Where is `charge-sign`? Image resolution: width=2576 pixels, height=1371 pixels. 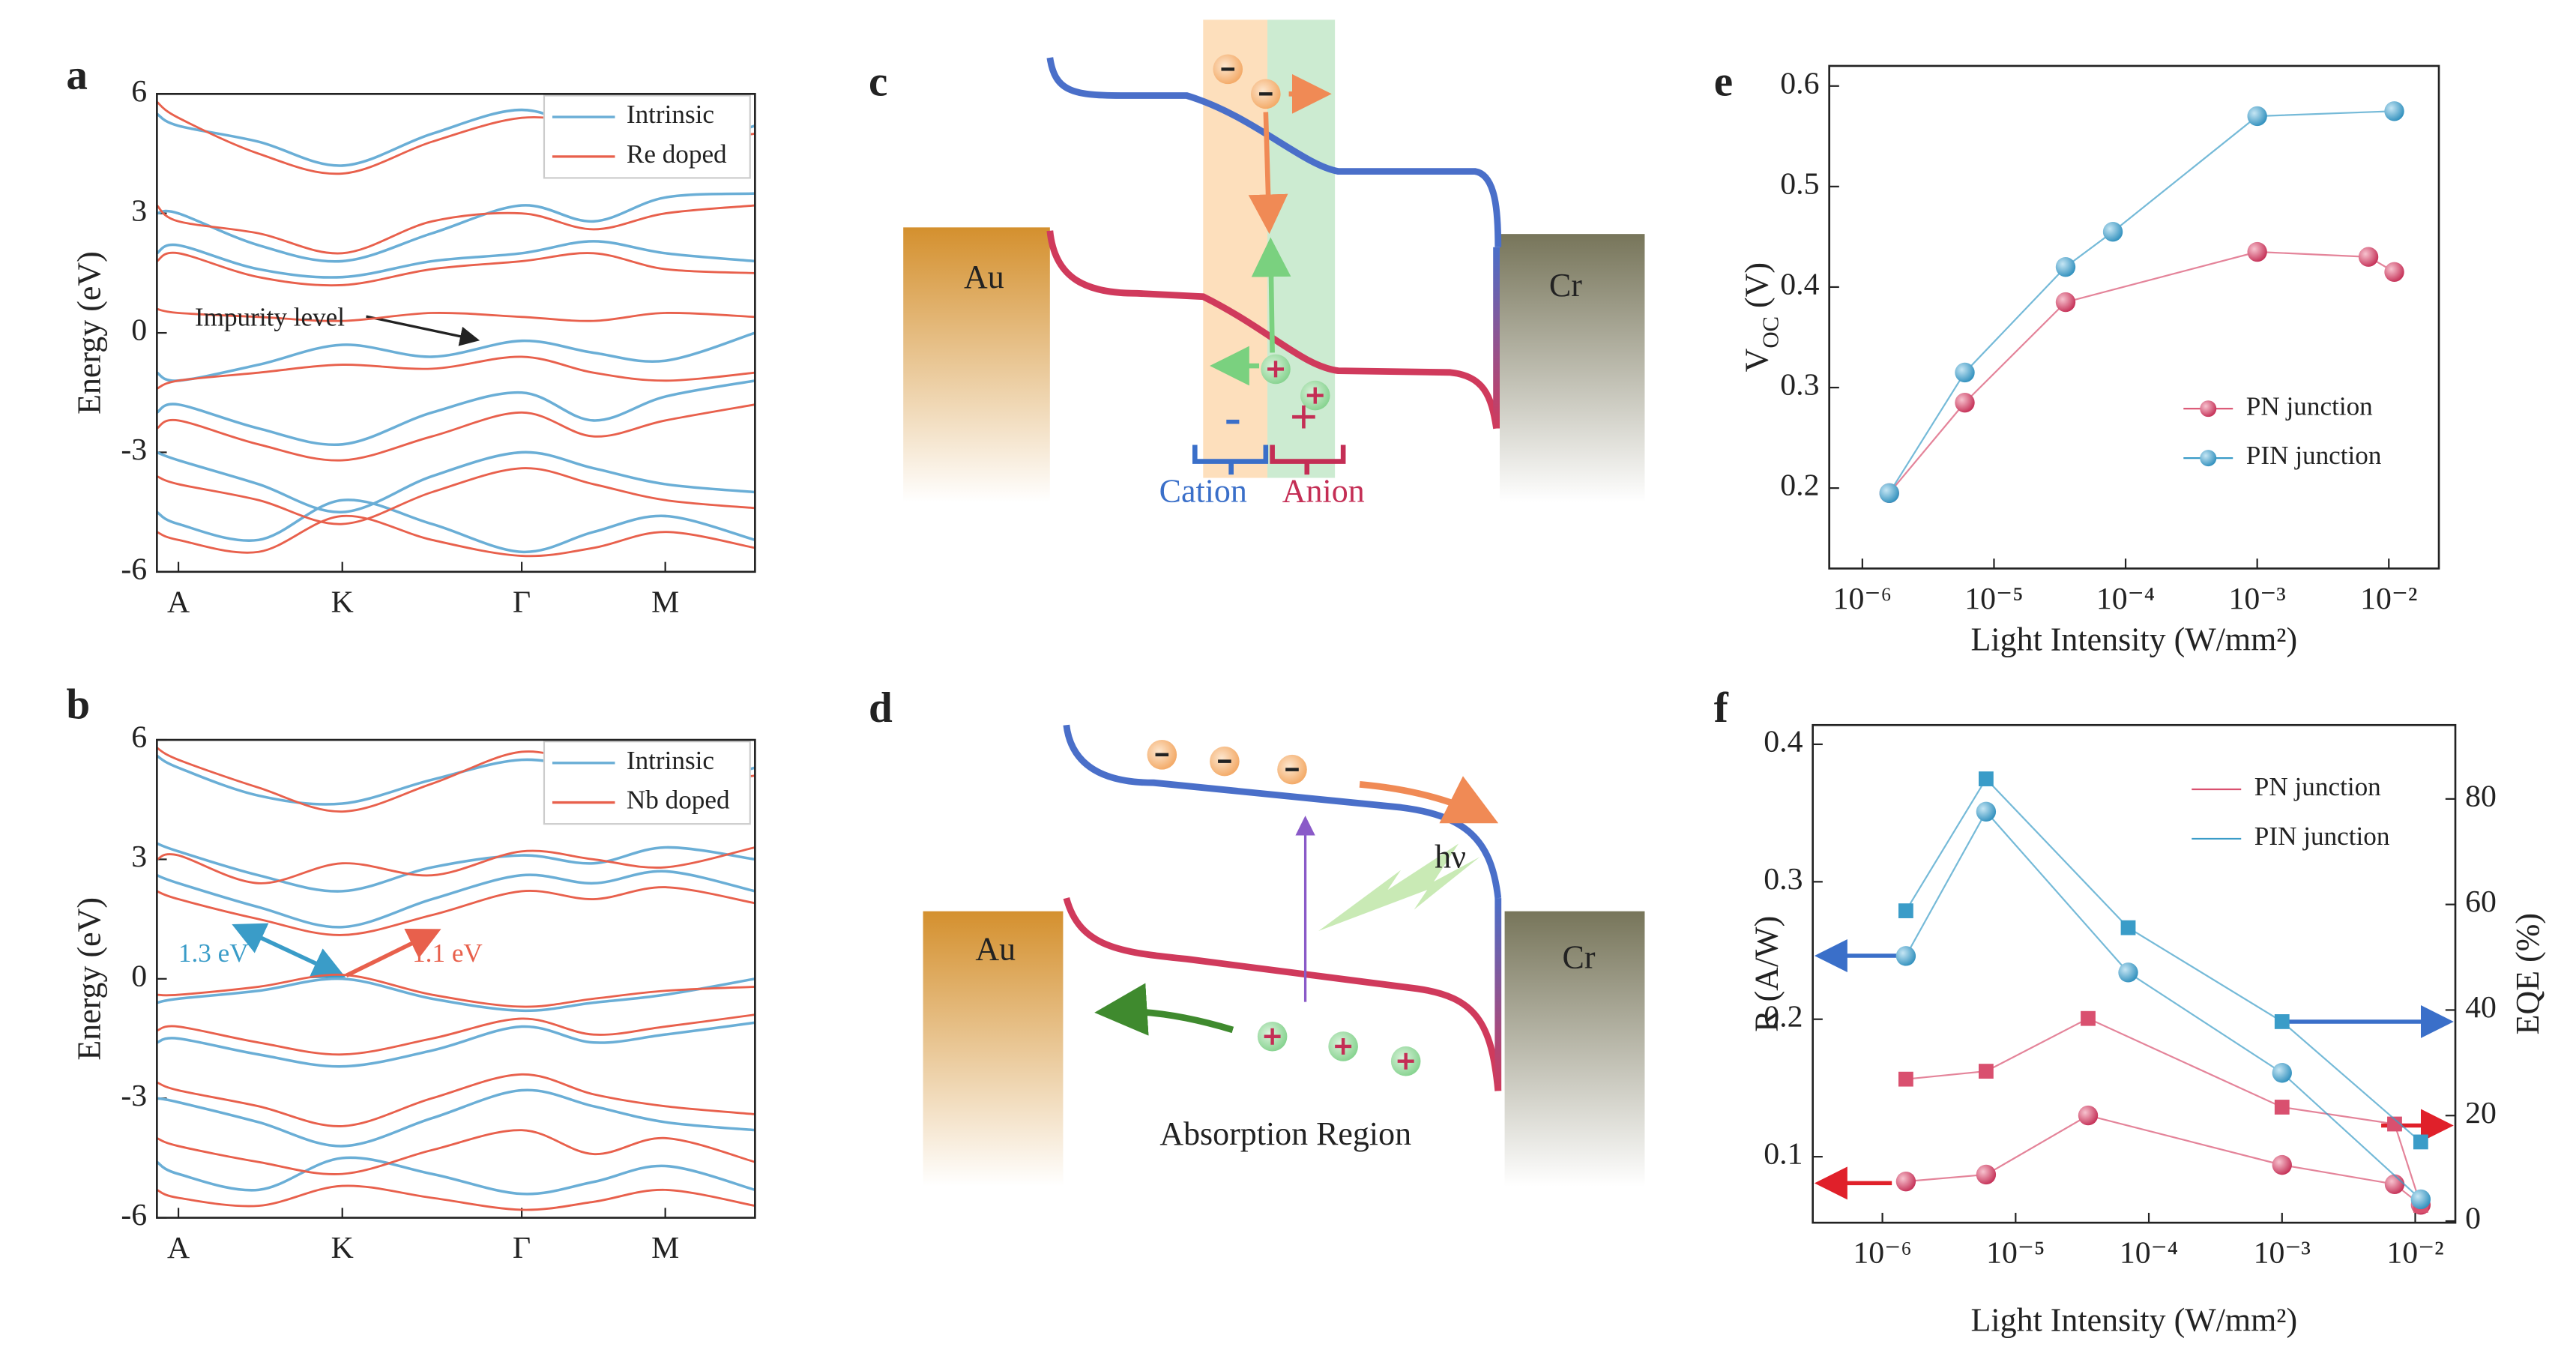 charge-sign is located at coordinates (1339, 1049).